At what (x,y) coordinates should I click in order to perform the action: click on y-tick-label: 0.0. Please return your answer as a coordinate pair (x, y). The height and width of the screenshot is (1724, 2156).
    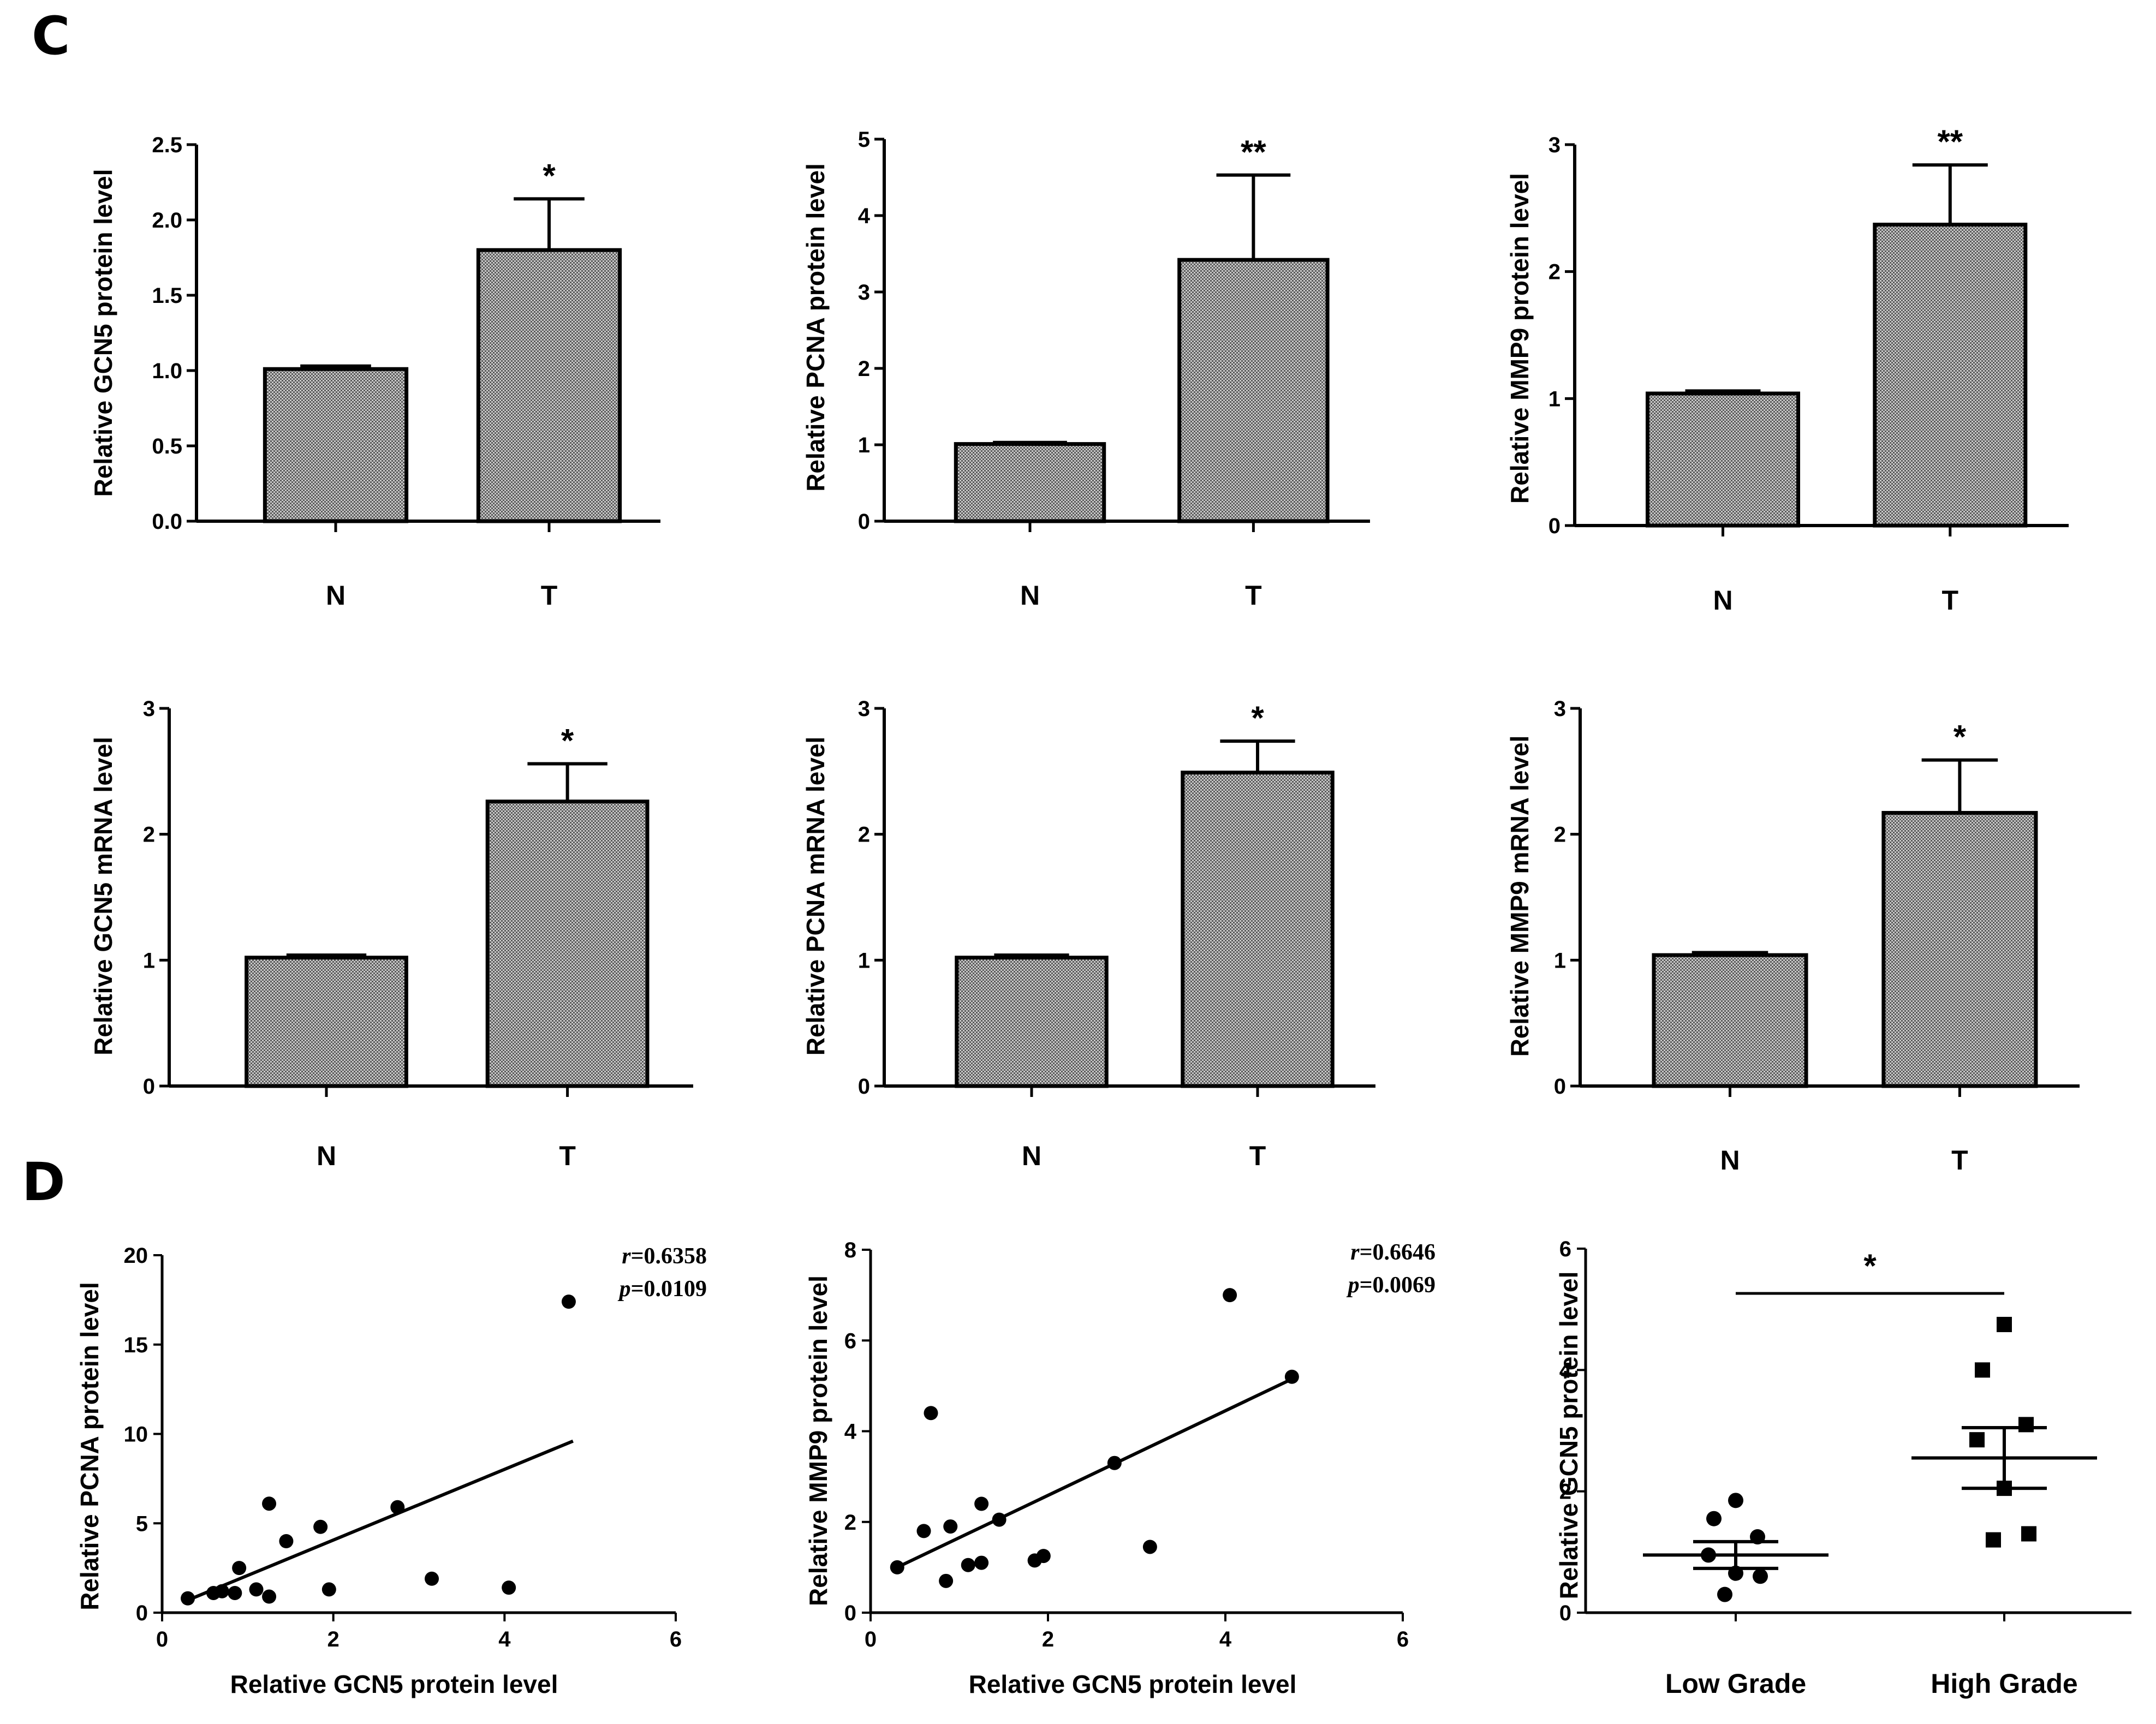
    Looking at the image, I should click on (167, 522).